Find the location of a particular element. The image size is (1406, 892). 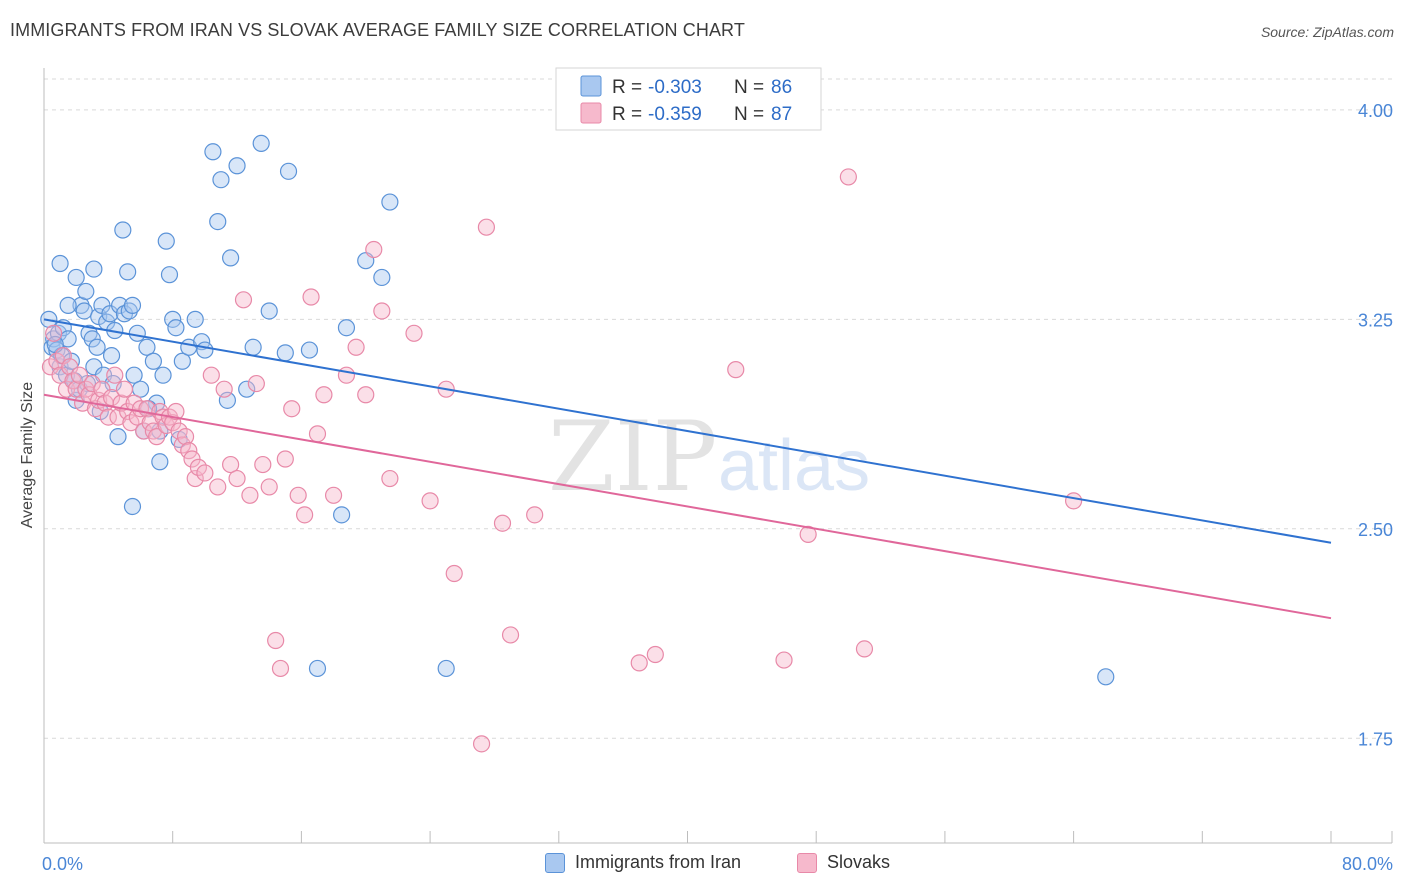

y-tick-labels: 1.75 2.50 3.25 4.00 is located at coordinates (1375, 425).